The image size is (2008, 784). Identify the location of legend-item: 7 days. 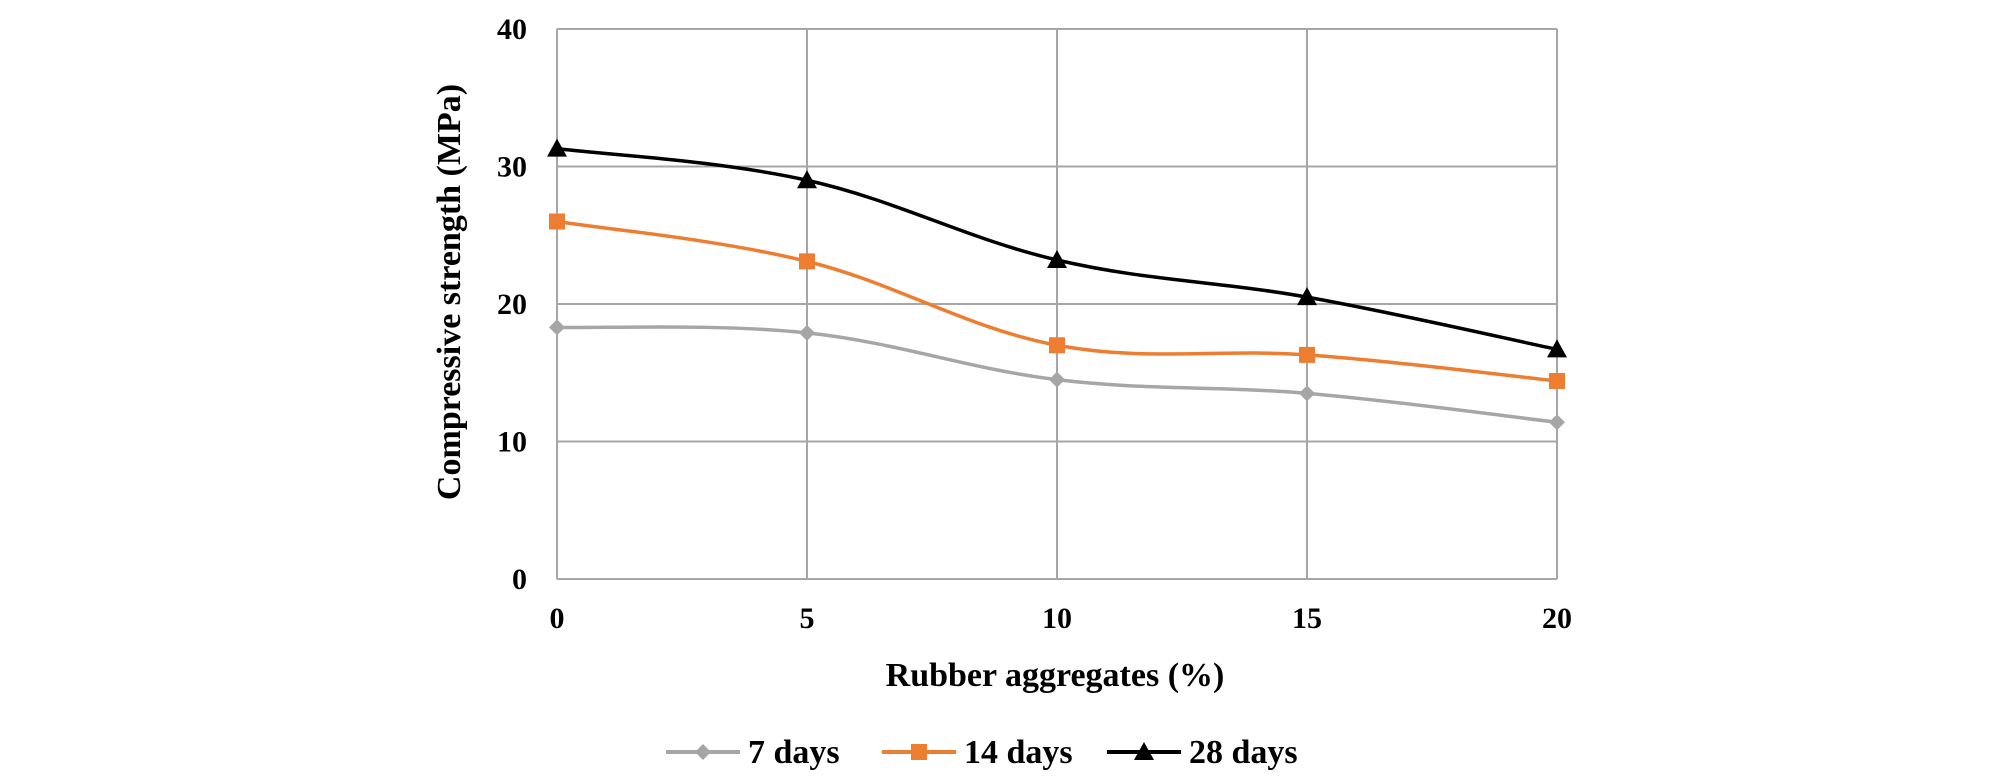
(753, 752).